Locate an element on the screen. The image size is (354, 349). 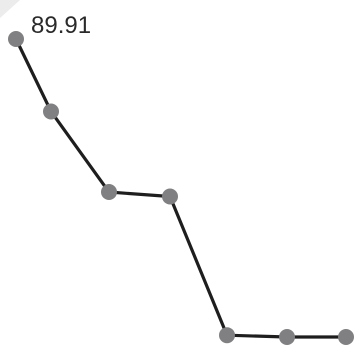
data-label: 89.91 is located at coordinates (61, 25).